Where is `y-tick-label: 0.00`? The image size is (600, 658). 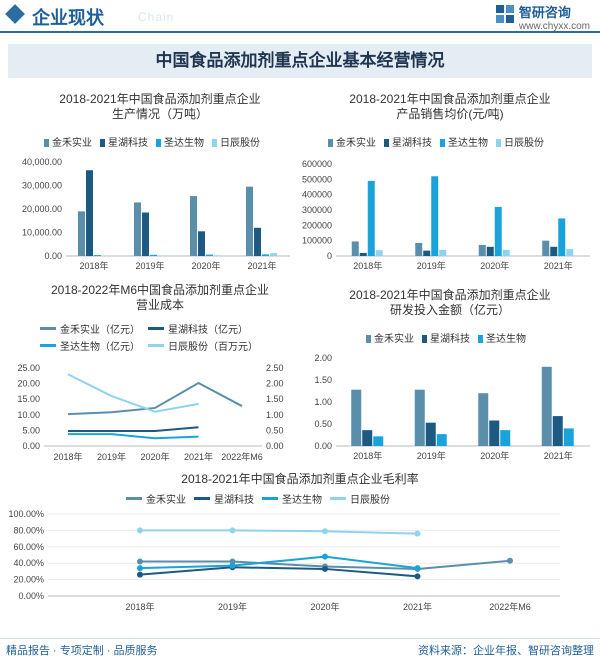
y-tick-label: 0.00 is located at coordinates (53, 256).